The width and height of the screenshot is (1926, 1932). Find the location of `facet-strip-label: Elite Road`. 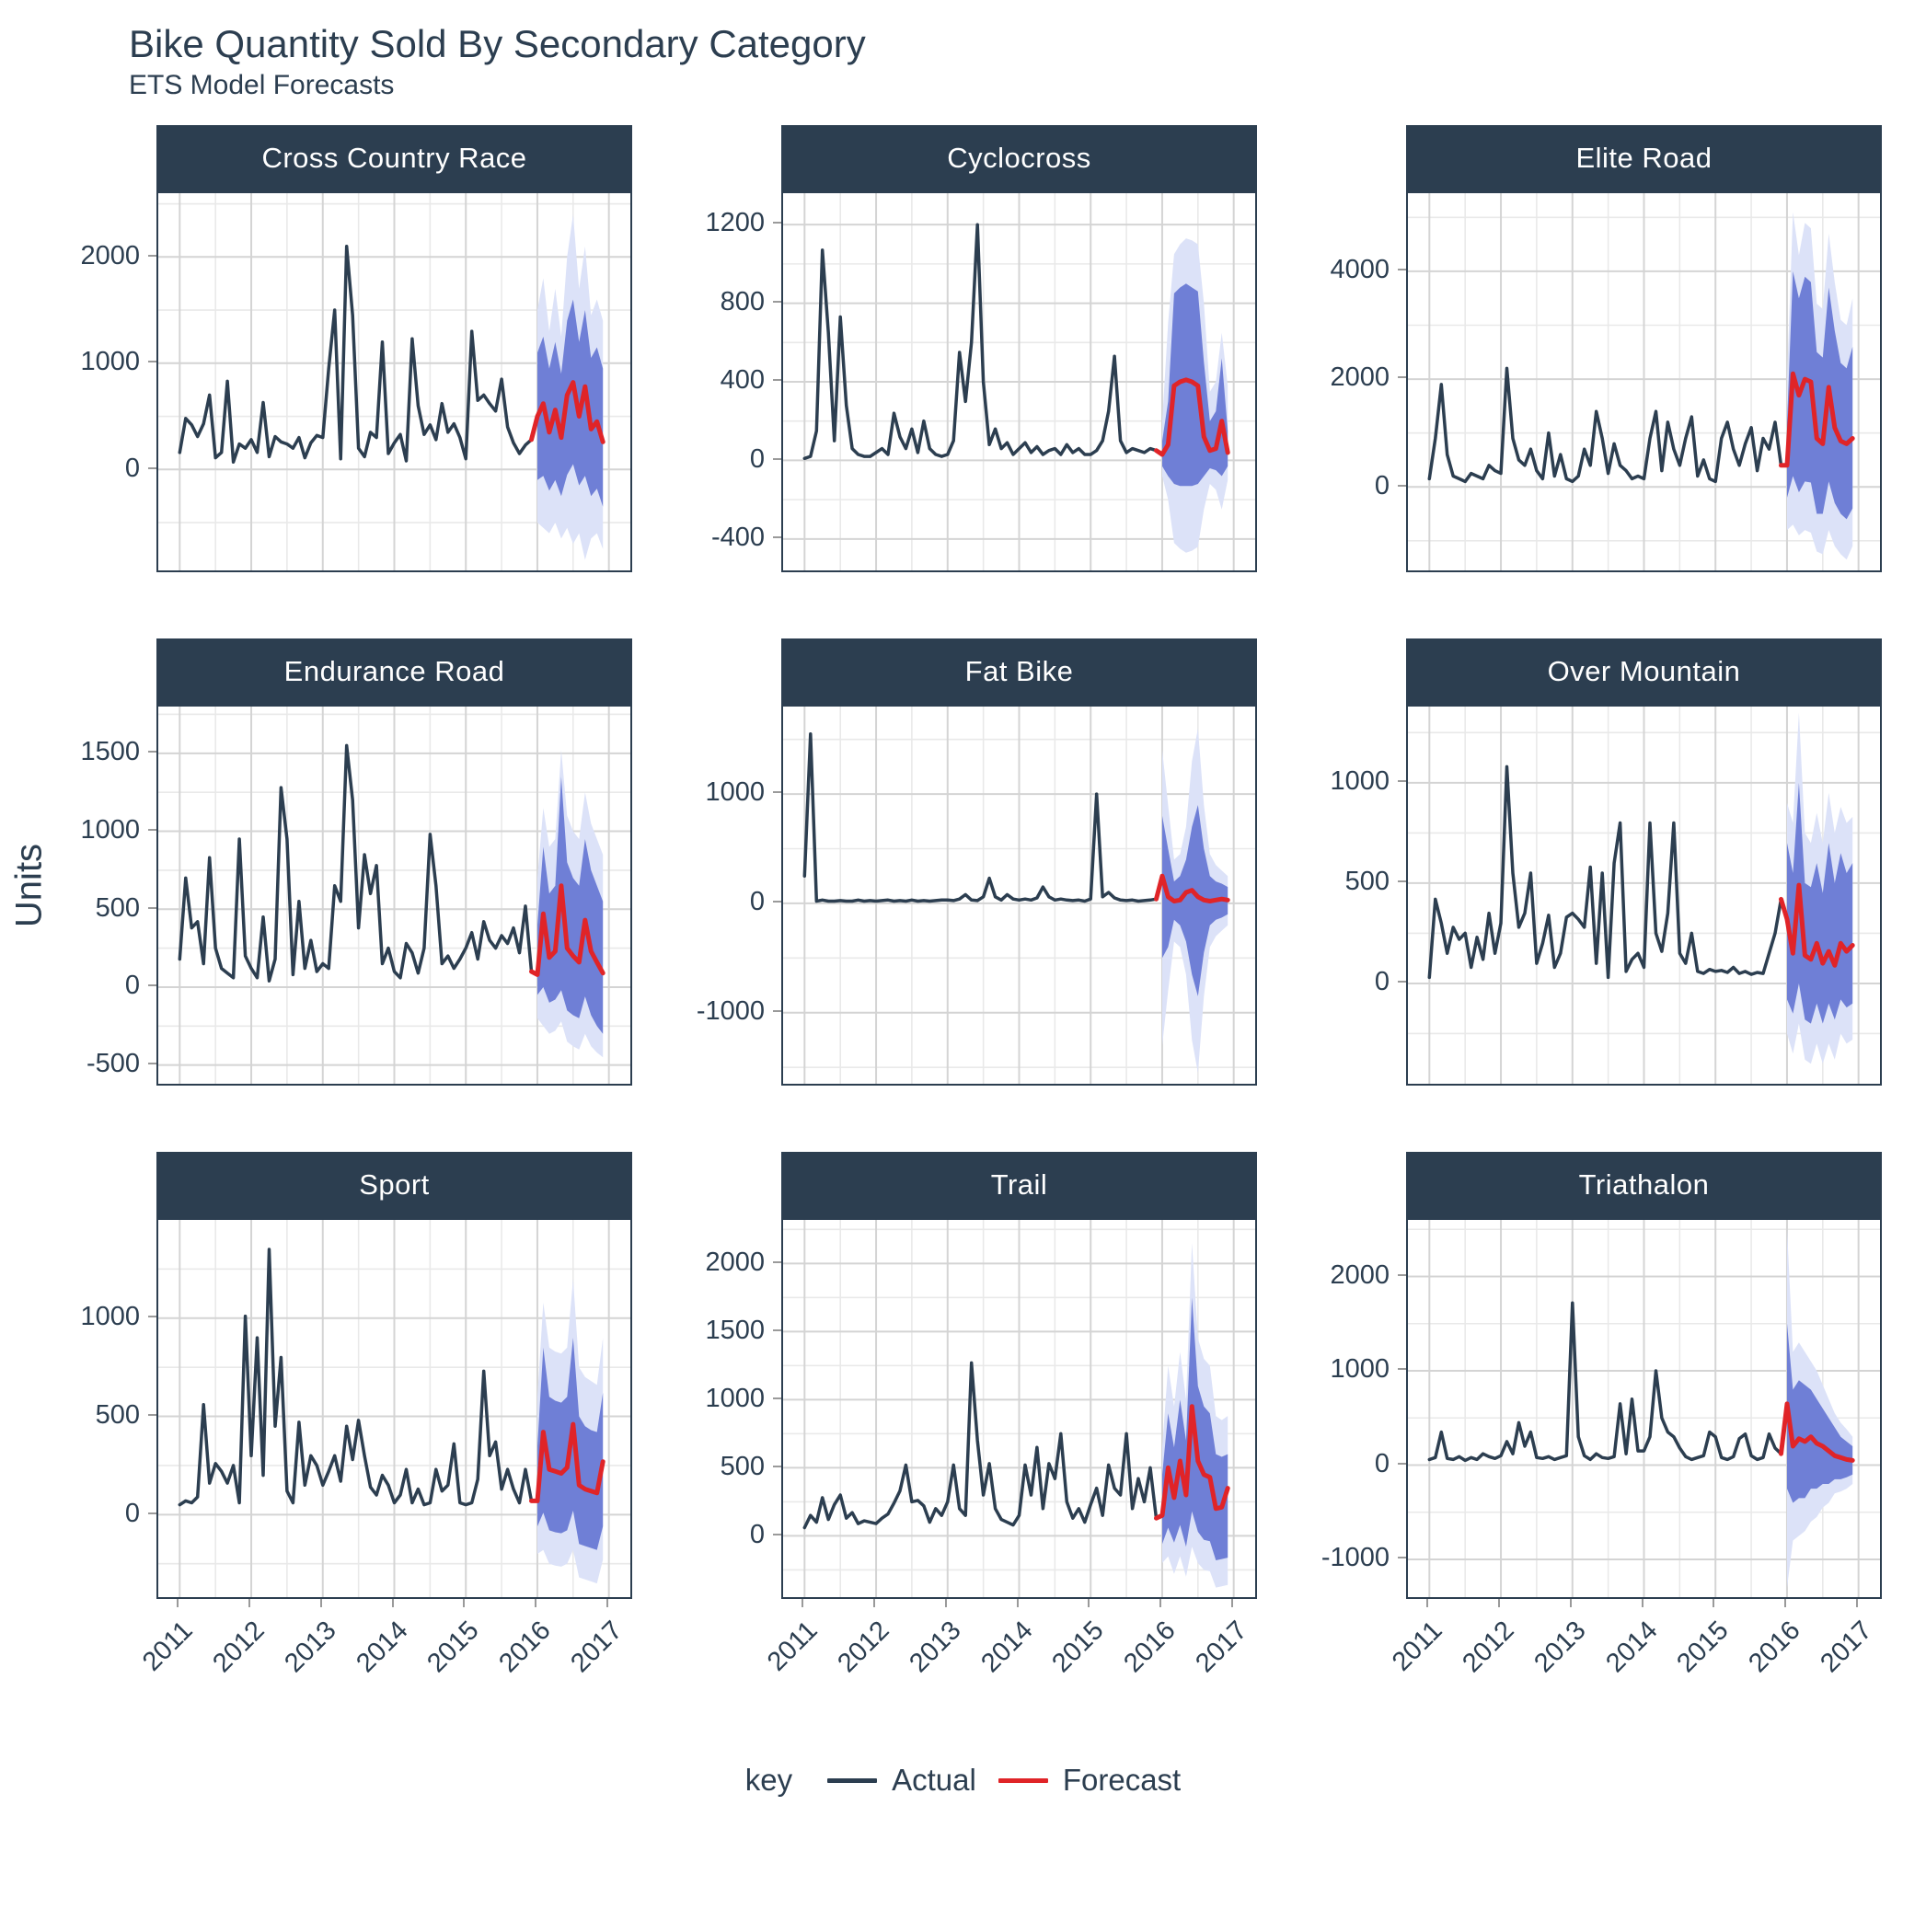

facet-strip-label: Elite Road is located at coordinates (1644, 158).